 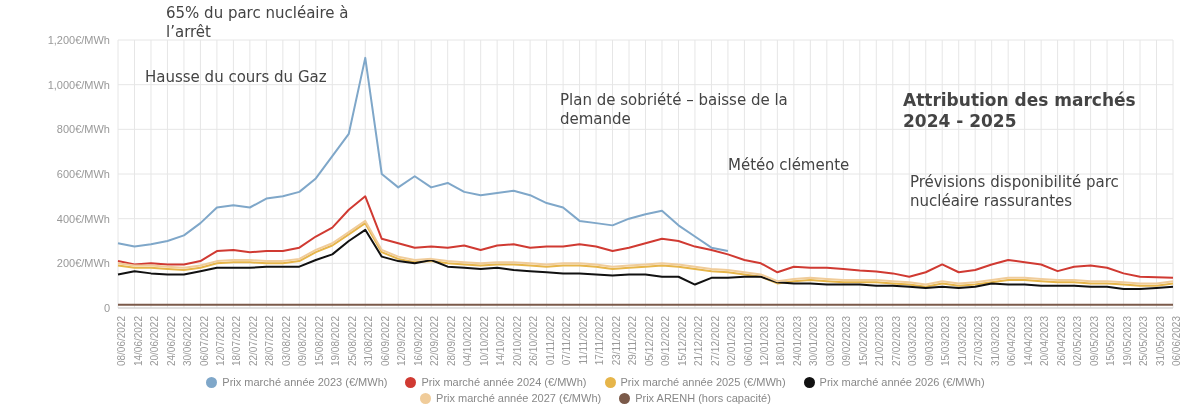 I want to click on x-tick-label: 21/12/2022, so click(x=699, y=341).